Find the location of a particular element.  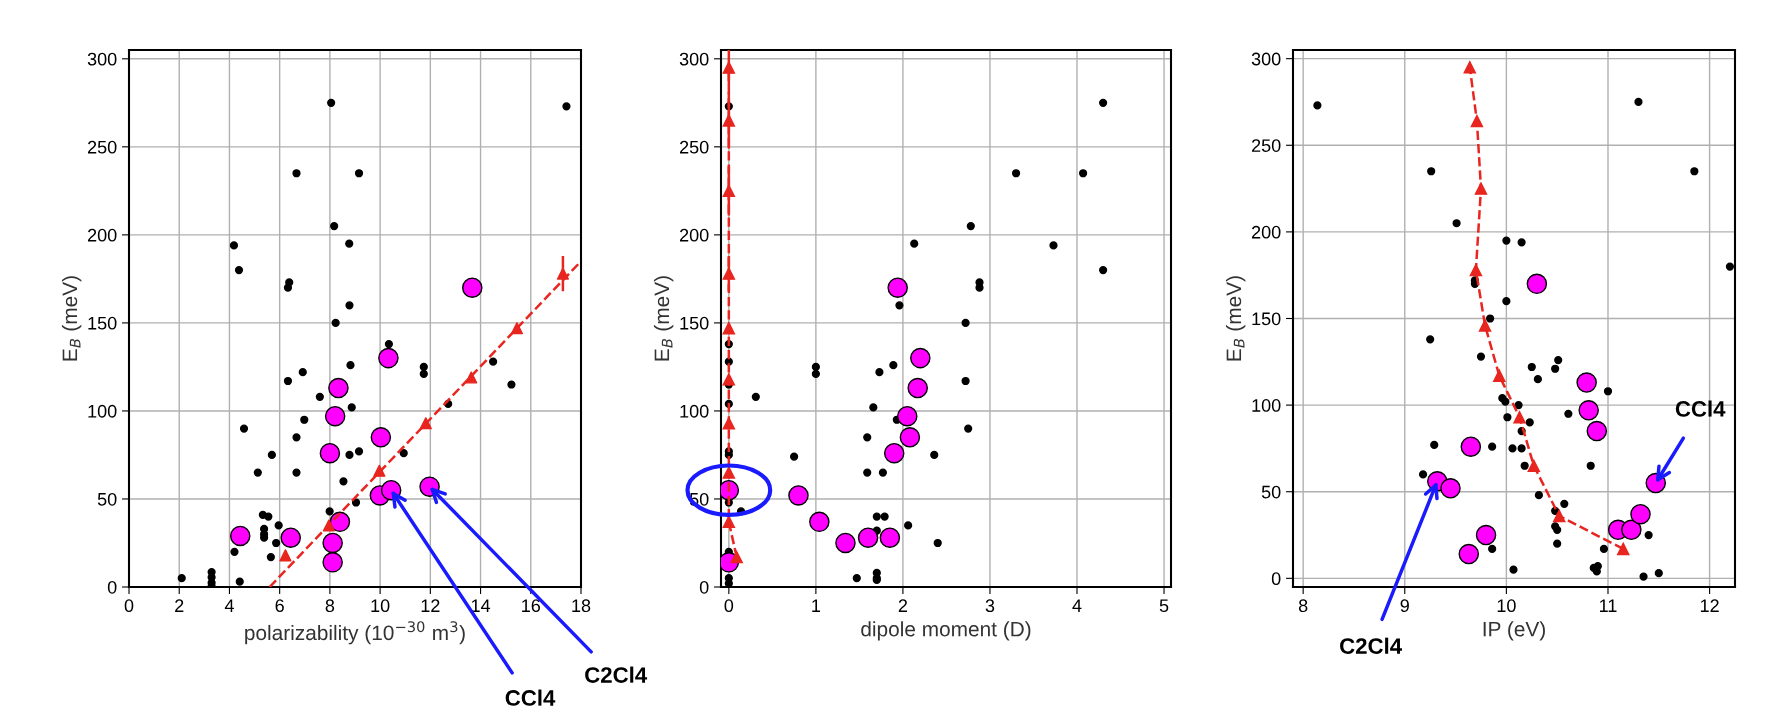

x-tick-label: 11 is located at coordinates (1608, 605).